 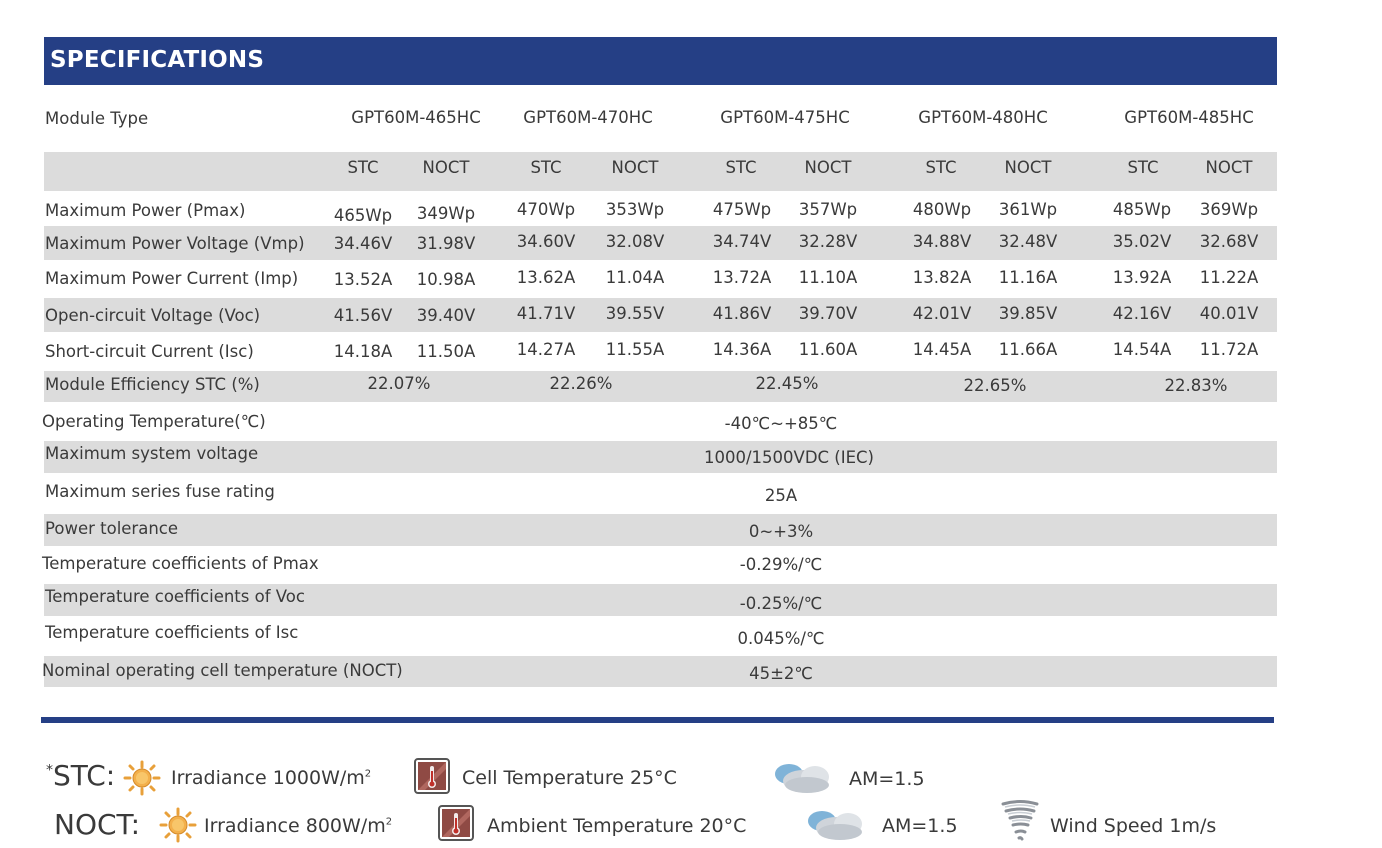 What do you see at coordinates (660, 494) in the screenshot?
I see `general-row: Maximum series fuse rating 25A` at bounding box center [660, 494].